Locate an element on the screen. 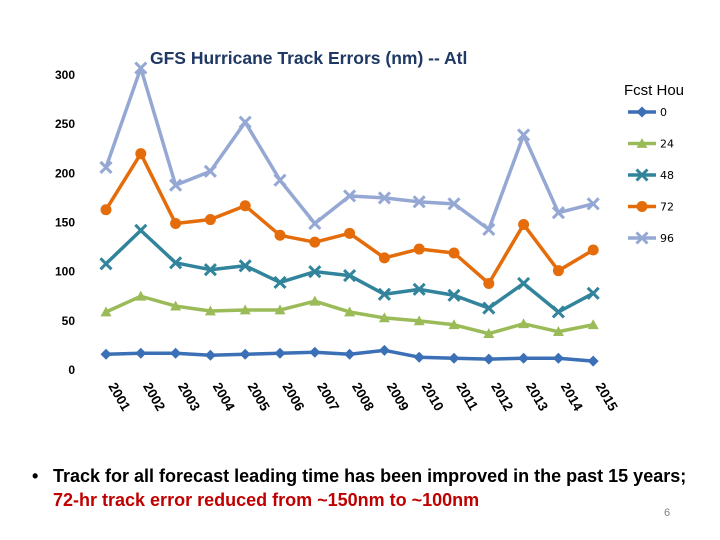 The width and height of the screenshot is (720, 540). y-tick-label: 0 is located at coordinates (71, 370).